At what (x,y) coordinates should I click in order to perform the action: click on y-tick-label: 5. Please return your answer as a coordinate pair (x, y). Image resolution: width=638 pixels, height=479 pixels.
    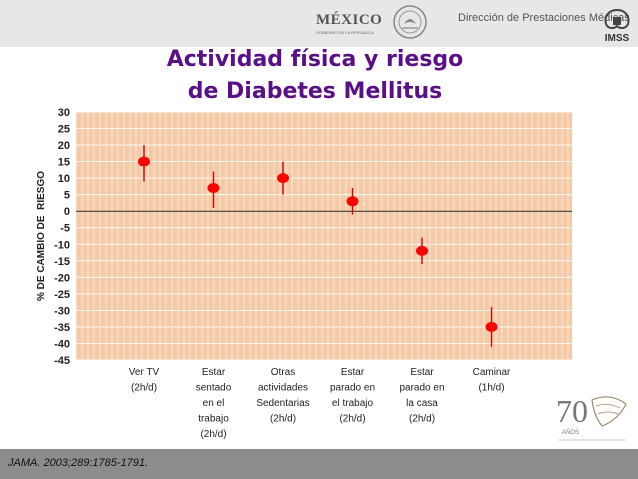
    Looking at the image, I should click on (67, 196).